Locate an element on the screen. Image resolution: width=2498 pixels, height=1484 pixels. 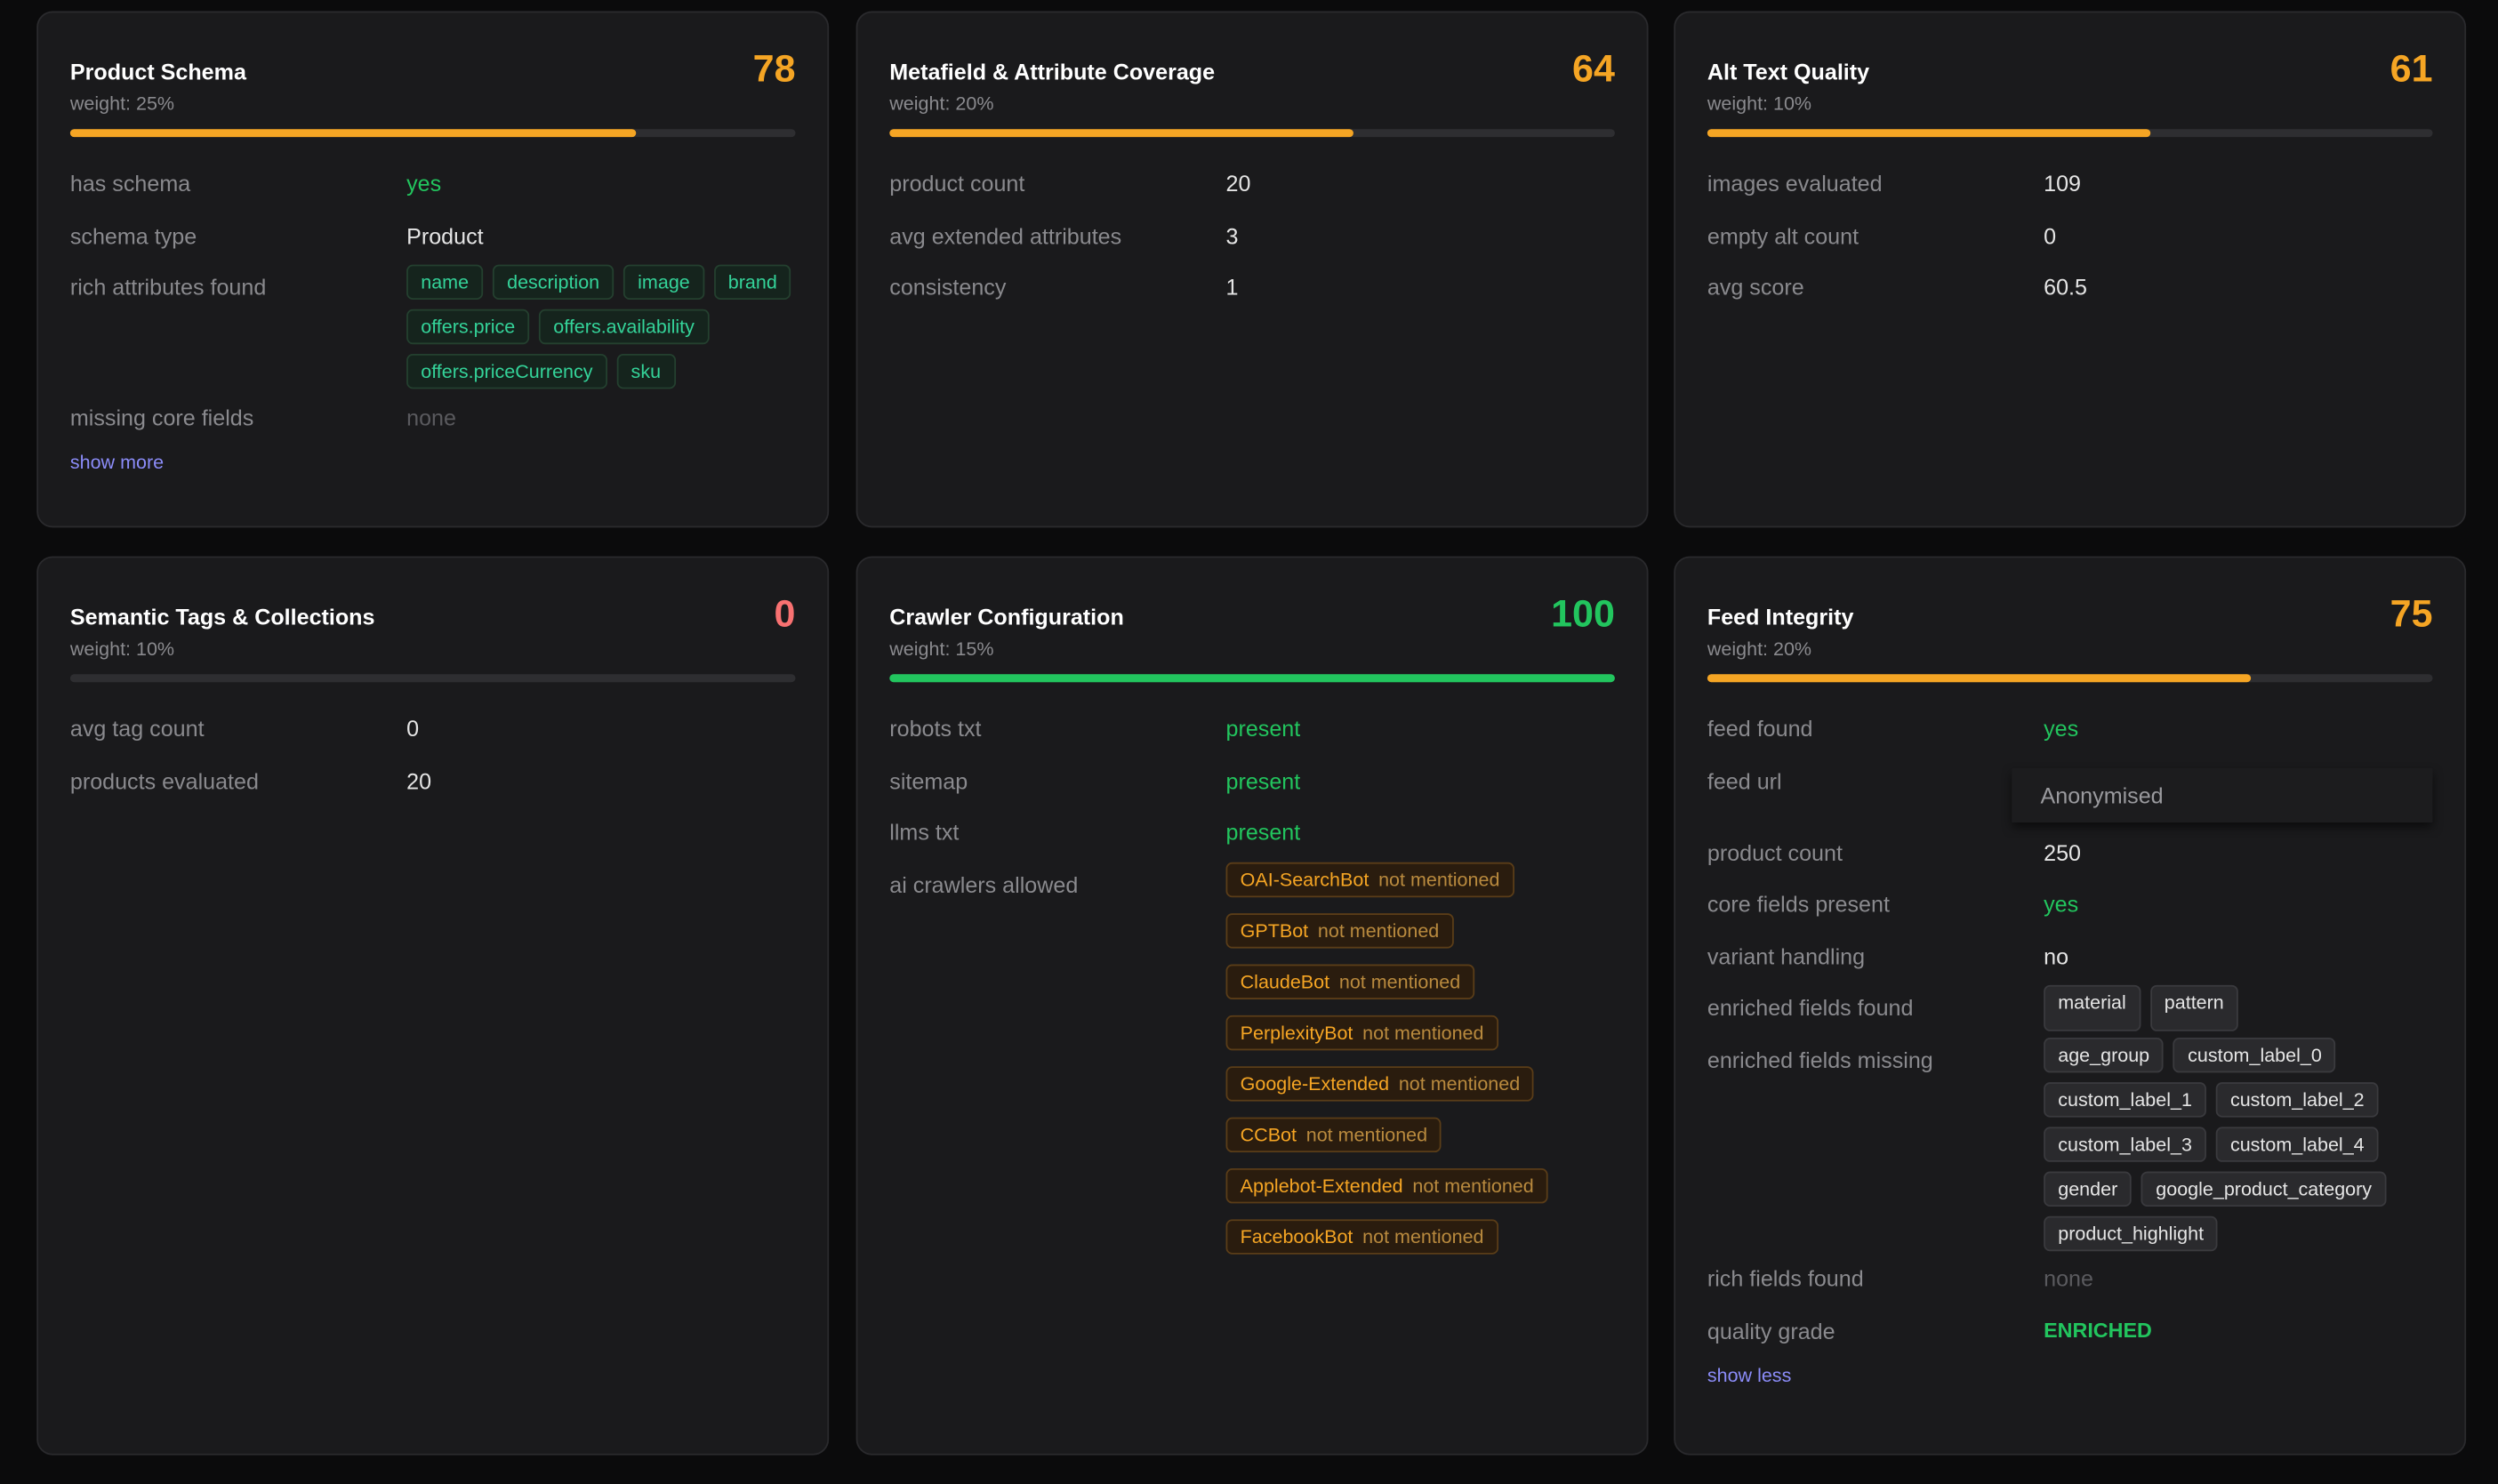
tag: custom_label_0 is located at coordinates (2254, 1054).